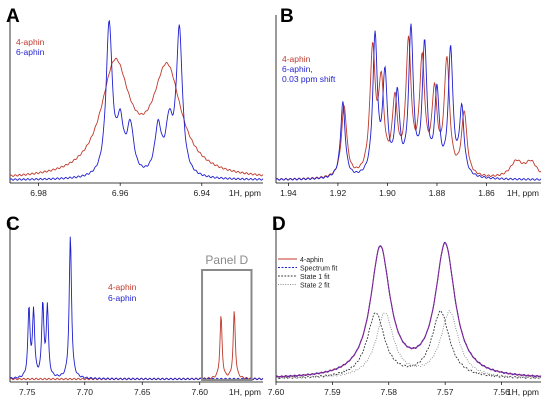 The height and width of the screenshot is (409, 550). What do you see at coordinates (202, 193) in the screenshot?
I see `x-tick-label: 6.94` at bounding box center [202, 193].